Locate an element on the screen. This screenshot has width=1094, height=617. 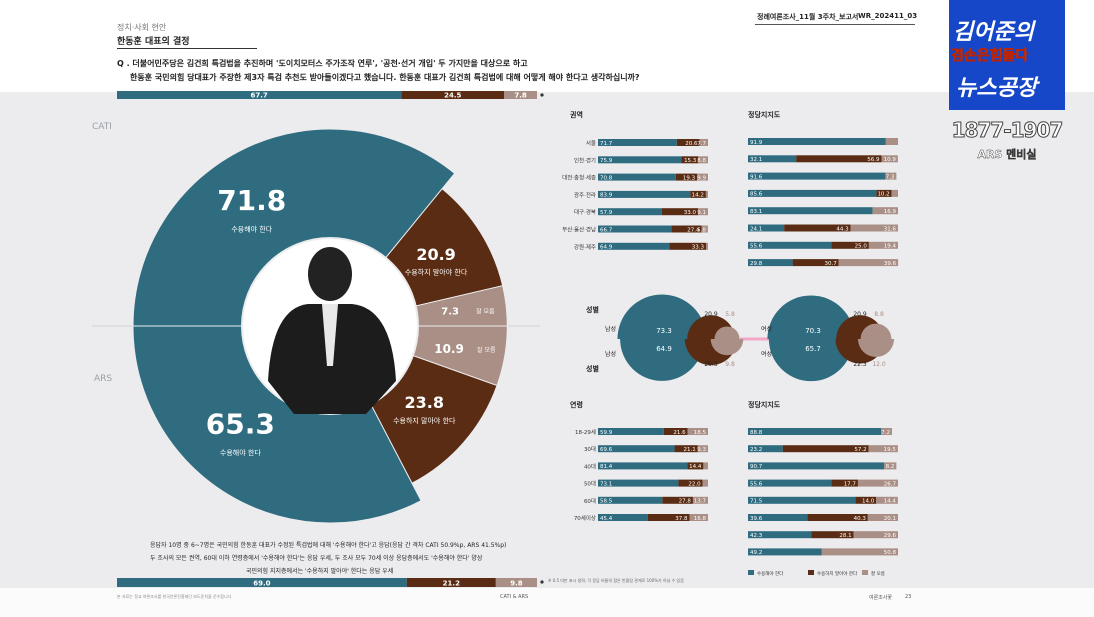
gender-dk-bubble is located at coordinates (727, 332).